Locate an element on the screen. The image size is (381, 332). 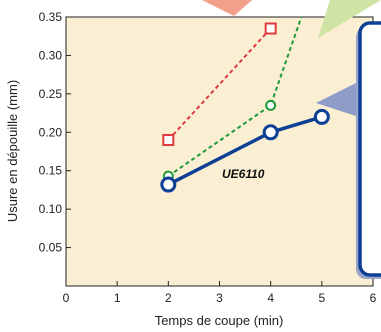
y-axis-title: Usure en dépouille (mm) is located at coordinates (12, 151).